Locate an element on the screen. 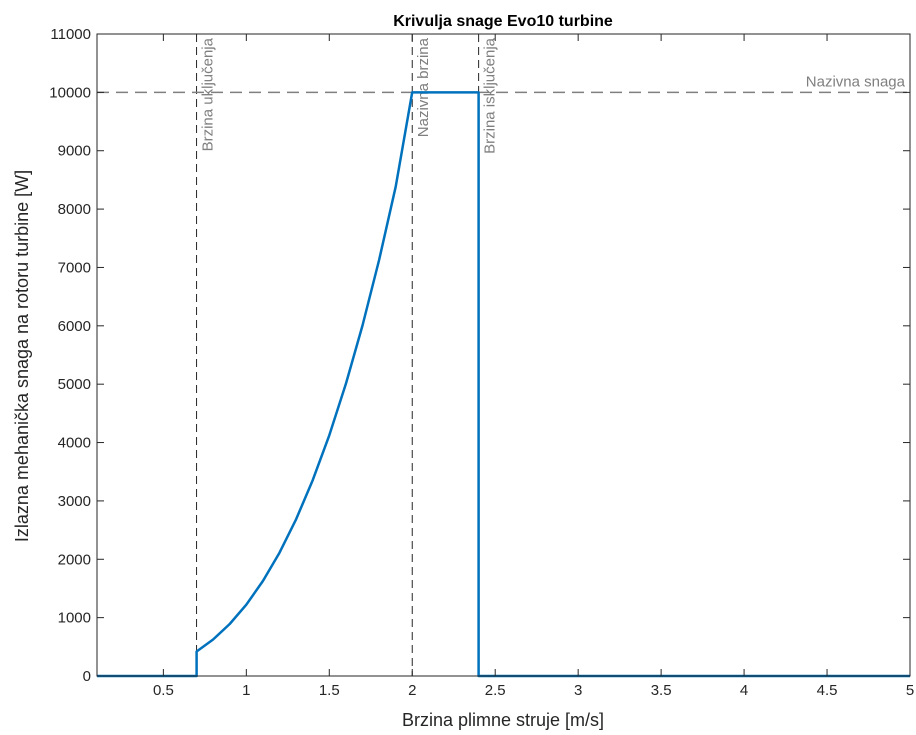 This screenshot has height=735, width=916. reference-line-label: Brzina isključenja is located at coordinates (490, 95).